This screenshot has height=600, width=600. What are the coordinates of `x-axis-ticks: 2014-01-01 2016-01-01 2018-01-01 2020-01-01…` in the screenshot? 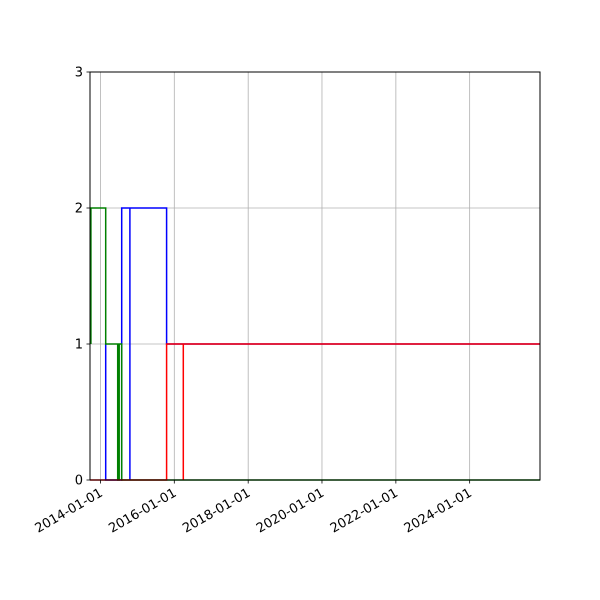 It's located at (254, 508).